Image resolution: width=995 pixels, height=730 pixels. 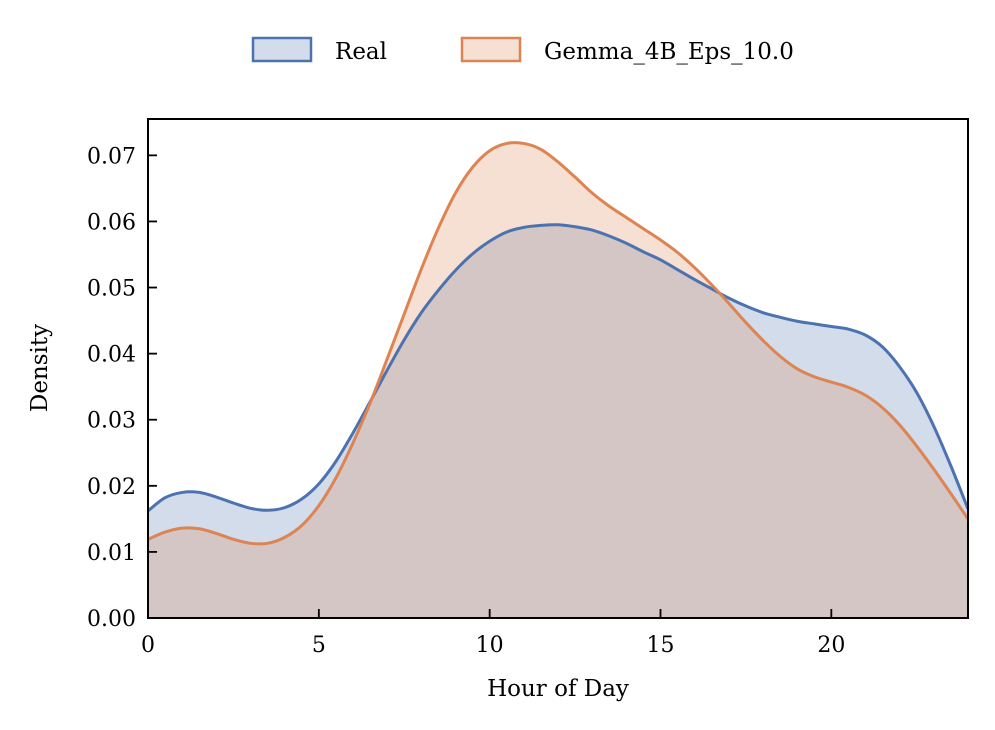 What do you see at coordinates (111, 421) in the screenshot?
I see `y-tick-label: 0.03` at bounding box center [111, 421].